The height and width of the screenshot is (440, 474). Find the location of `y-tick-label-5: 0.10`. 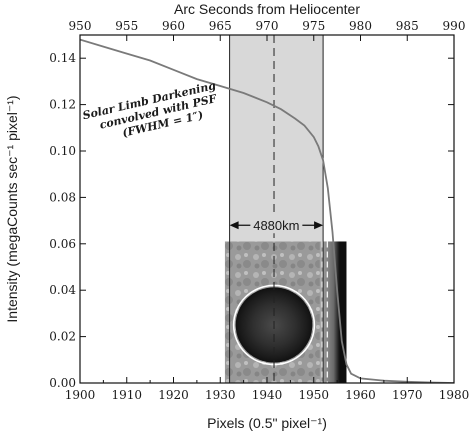

y-tick-label-5: 0.10 is located at coordinates (62, 151).